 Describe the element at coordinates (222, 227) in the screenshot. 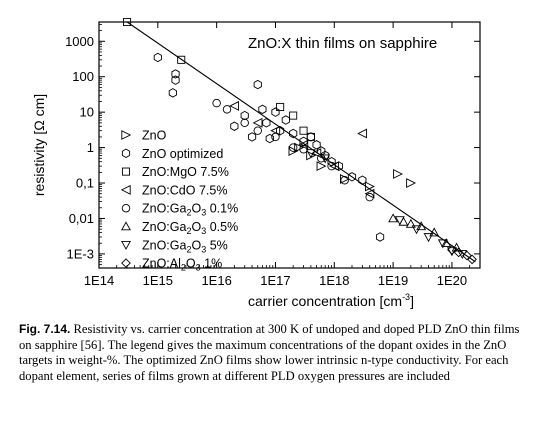

I see `legend-label-part: 0.5%` at that location.